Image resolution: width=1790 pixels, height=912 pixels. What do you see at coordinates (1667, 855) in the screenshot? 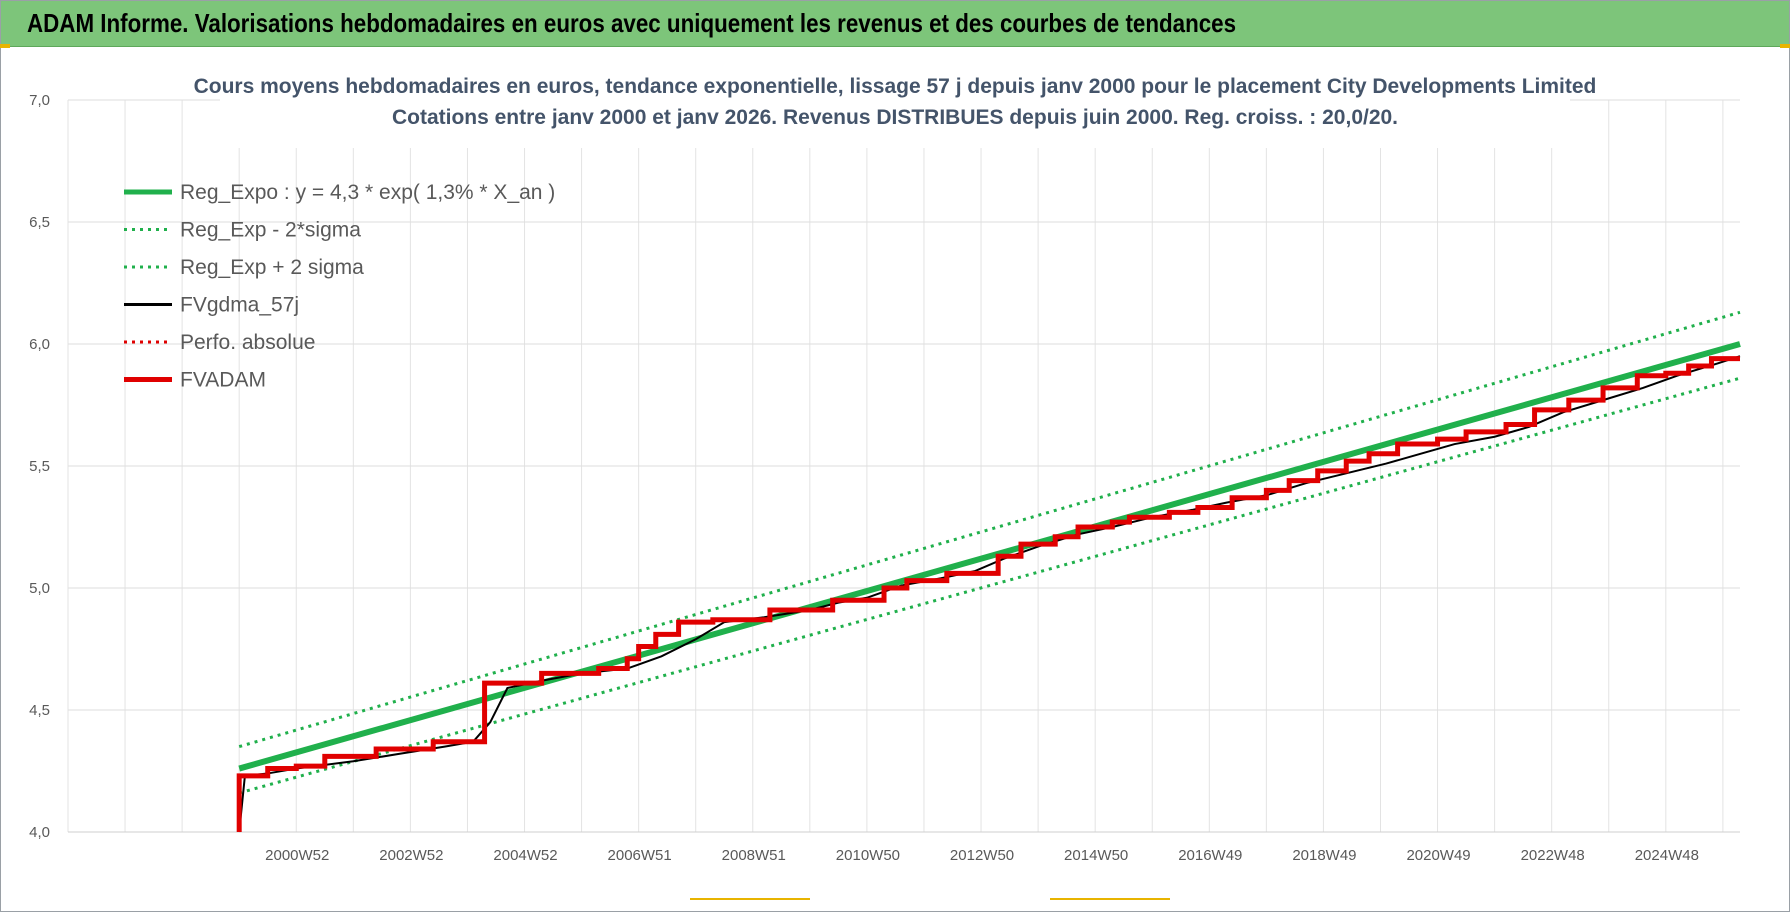
I see `x-tick-label: 2024W48` at bounding box center [1667, 855].